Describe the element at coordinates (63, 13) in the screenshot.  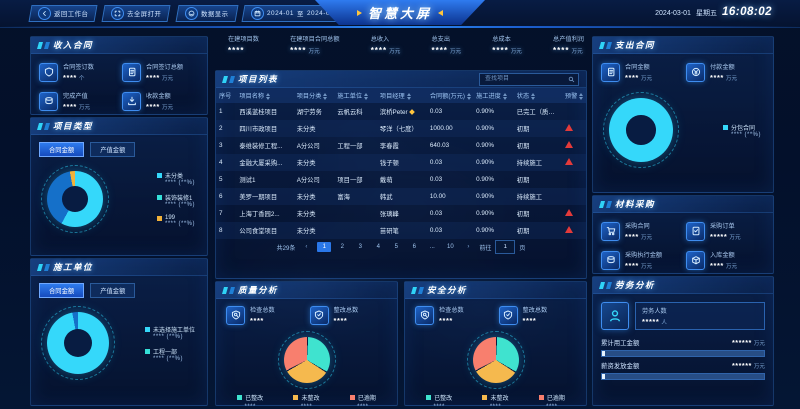
I see `back-to-workbench-button: 返回工作台` at that location.